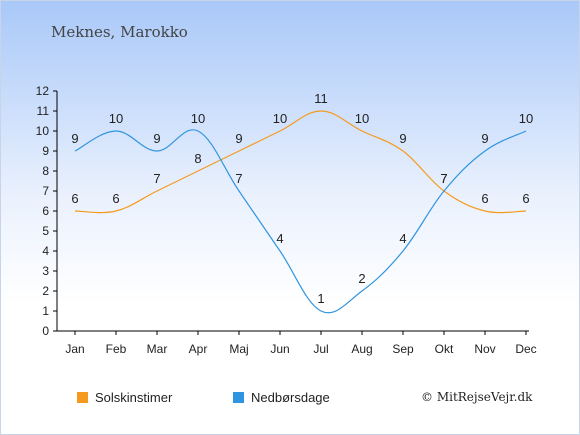 The image size is (580, 435). I want to click on x-tick-label: Aug, so click(361, 349).